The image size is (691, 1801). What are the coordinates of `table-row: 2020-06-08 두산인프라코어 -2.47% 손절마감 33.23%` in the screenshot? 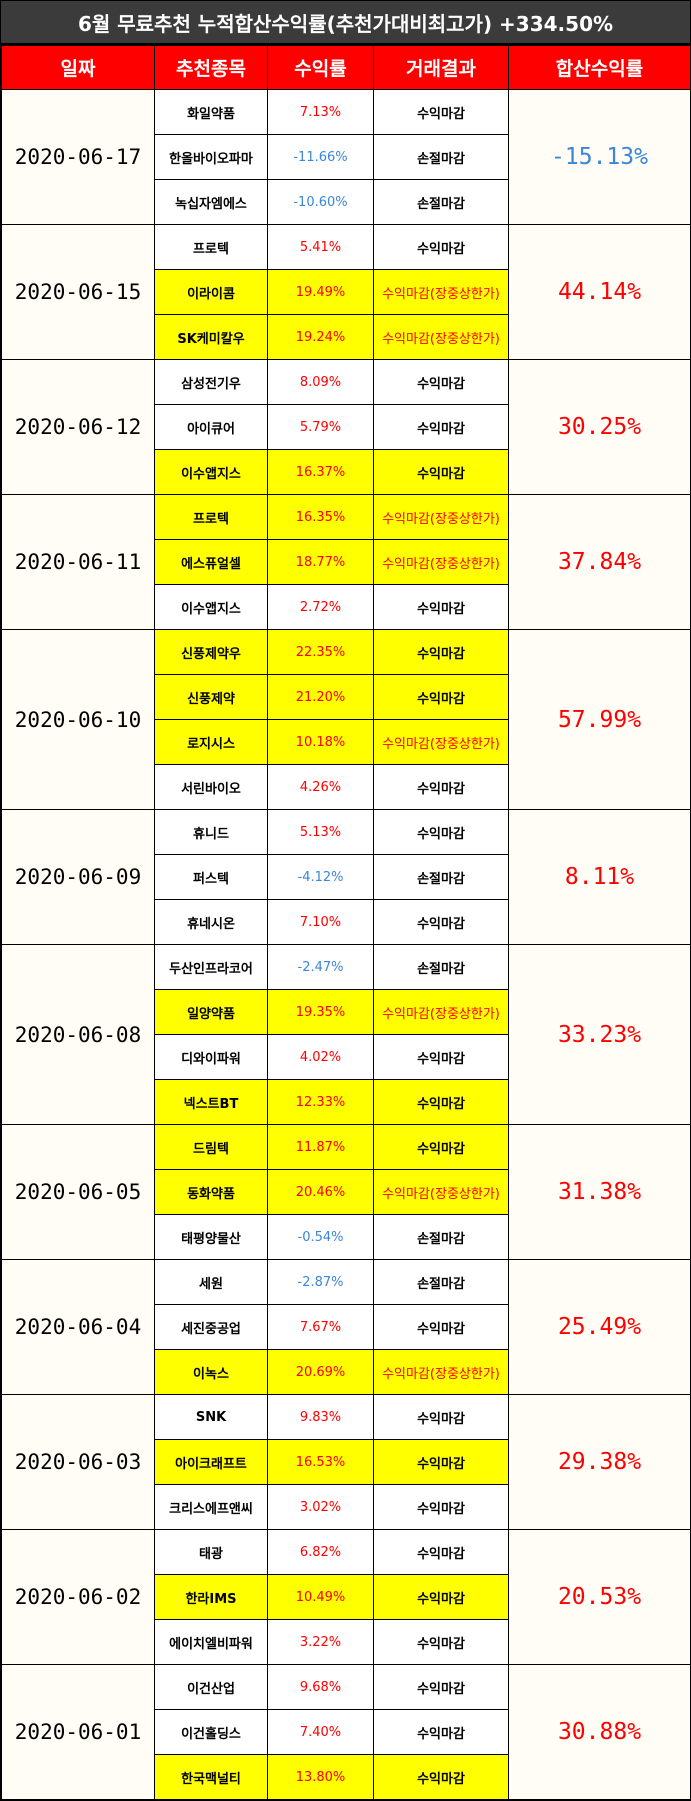 It's located at (346, 1034).